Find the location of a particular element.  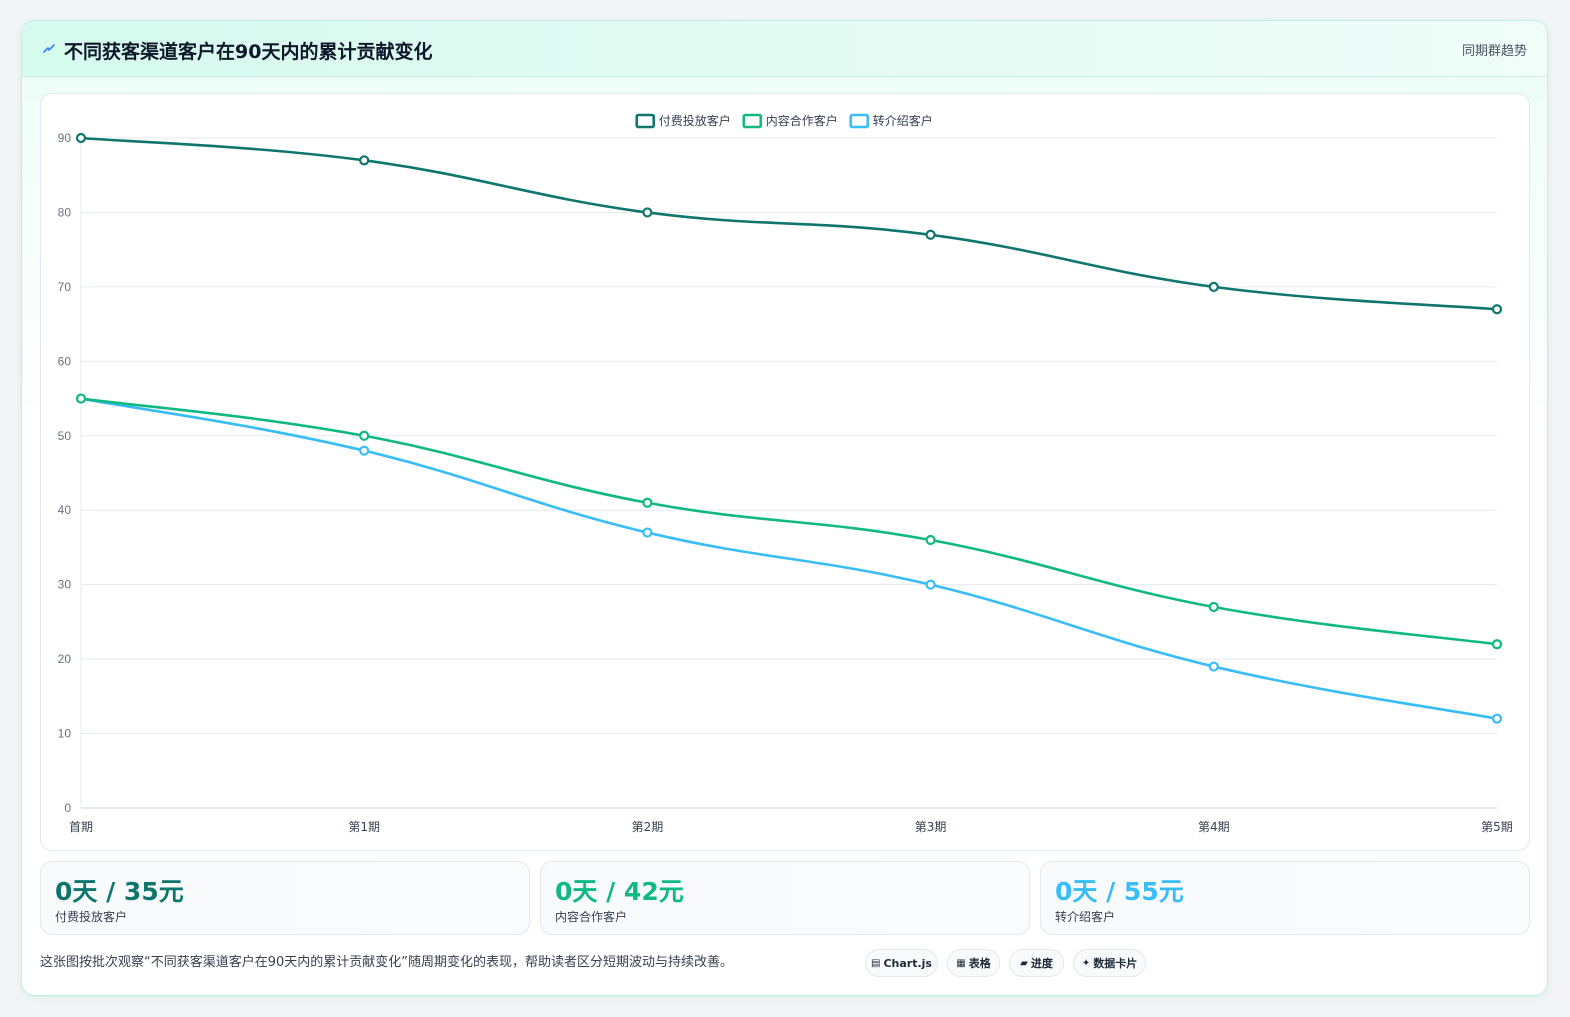

bolt-icon is located at coordinates (49, 48).